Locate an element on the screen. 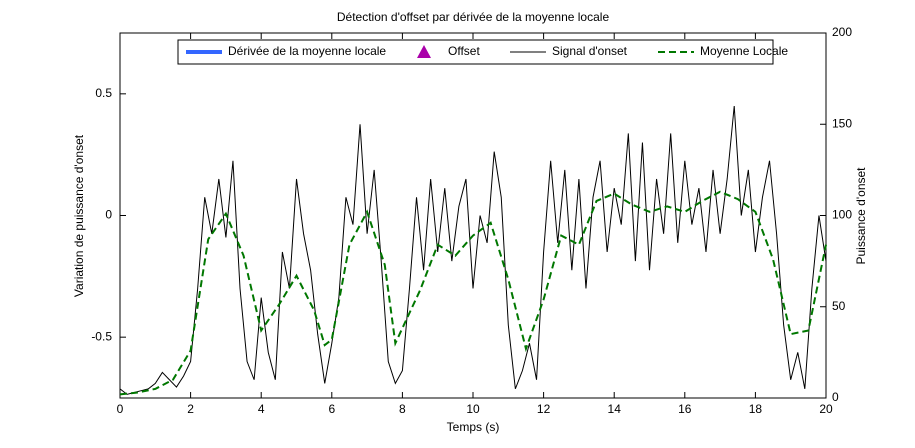 This screenshot has height=448, width=915. y-tick-label: 0.5 is located at coordinates (103, 93).